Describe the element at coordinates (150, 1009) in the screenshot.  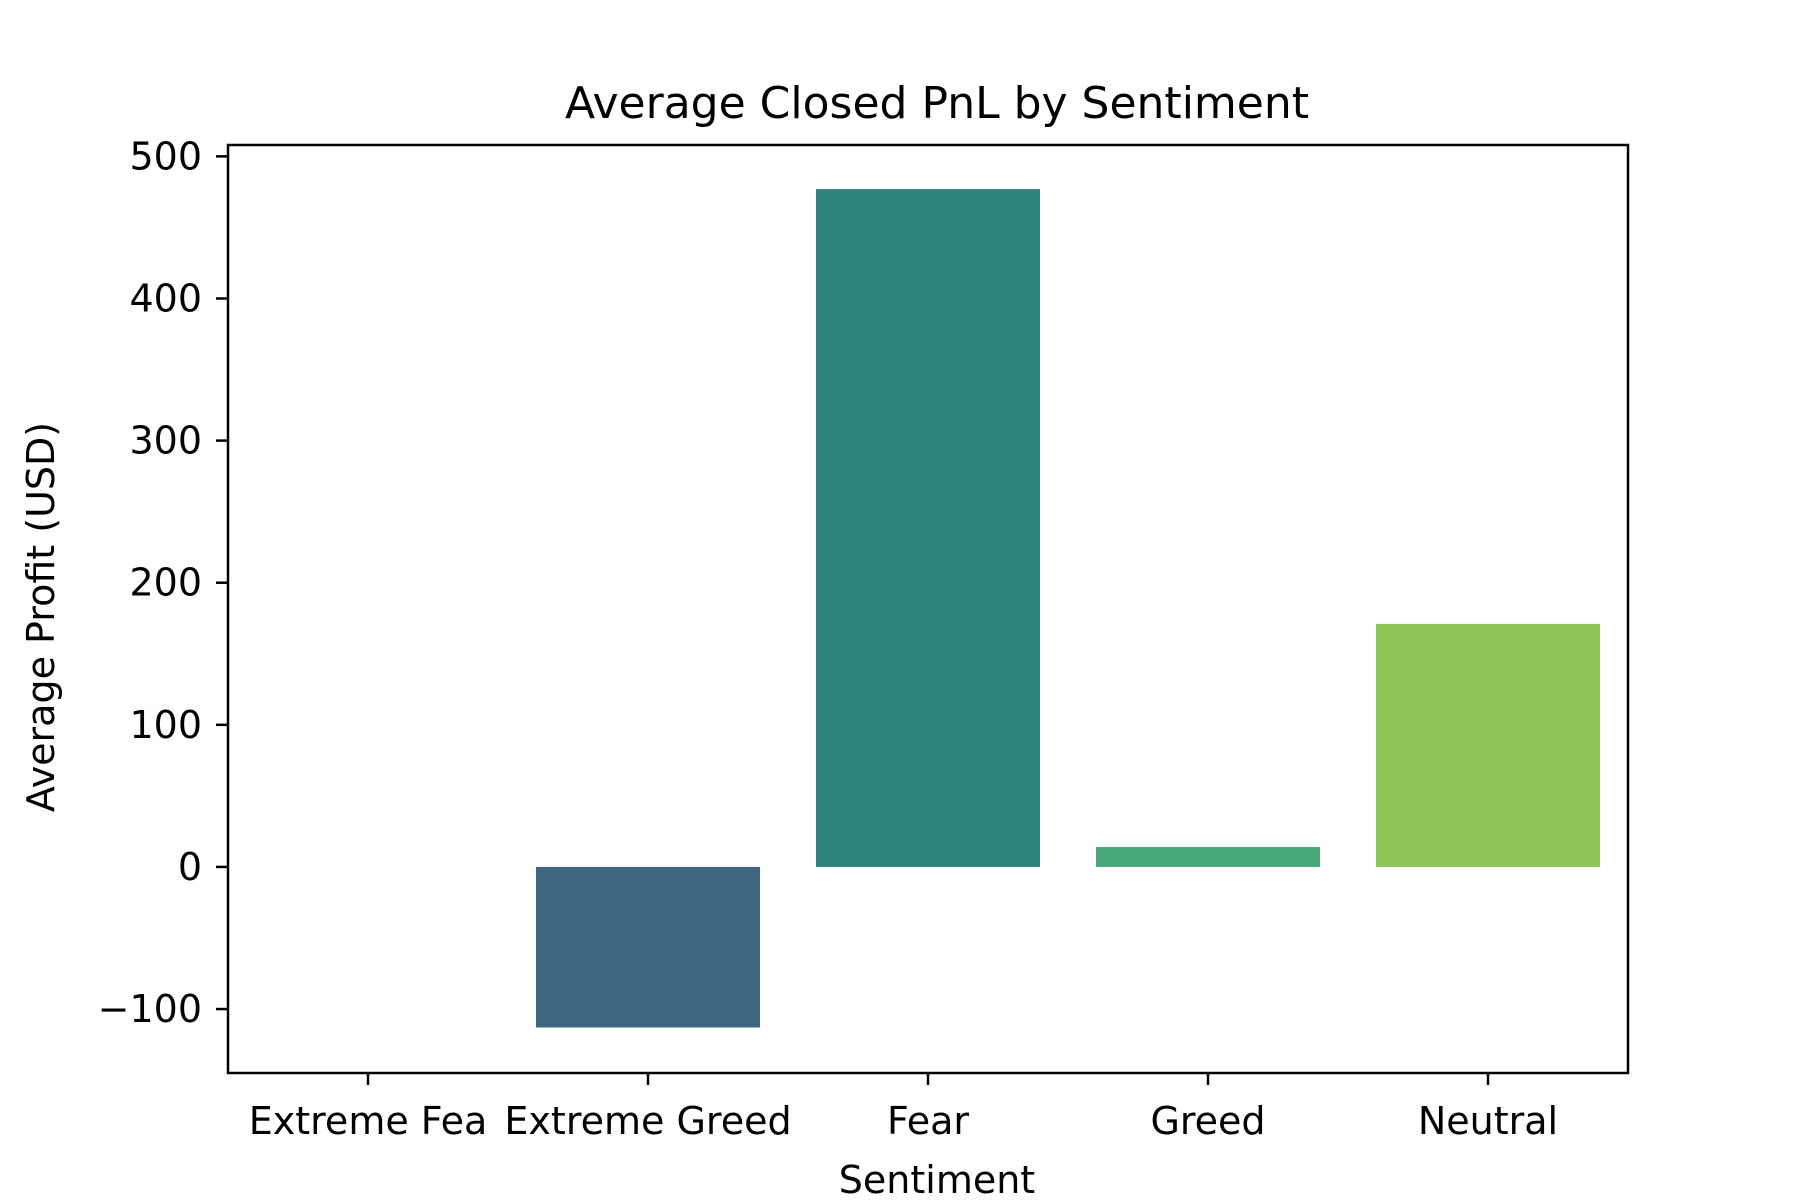
I see `y-tick-label: −100` at that location.